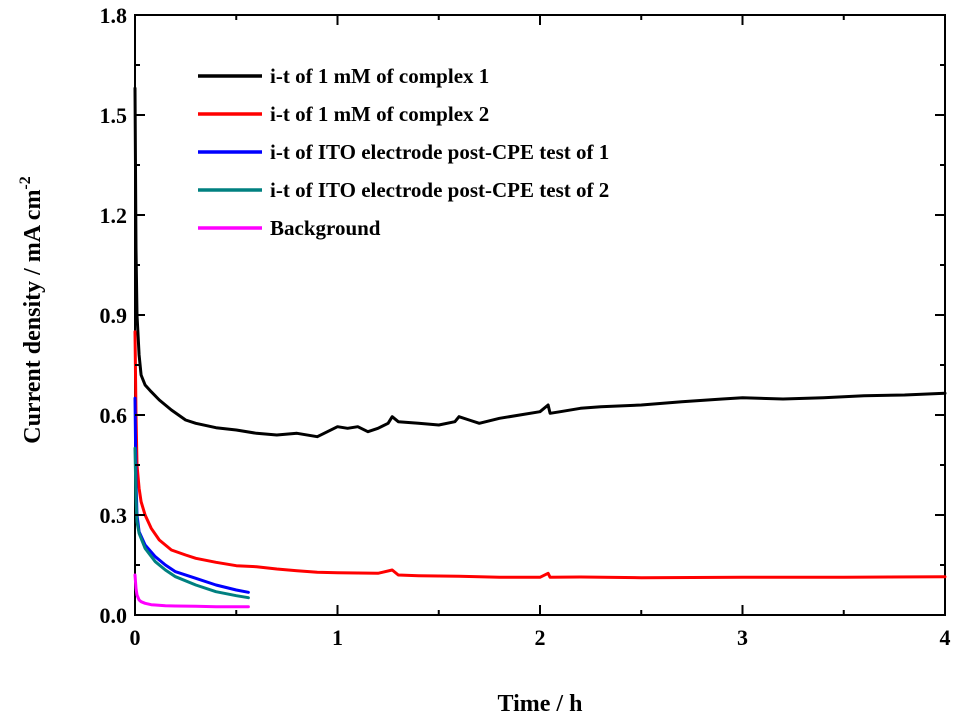 The width and height of the screenshot is (955, 718). Describe the element at coordinates (25, 182) in the screenshot. I see `y-axis-title-superscript: -2` at that location.